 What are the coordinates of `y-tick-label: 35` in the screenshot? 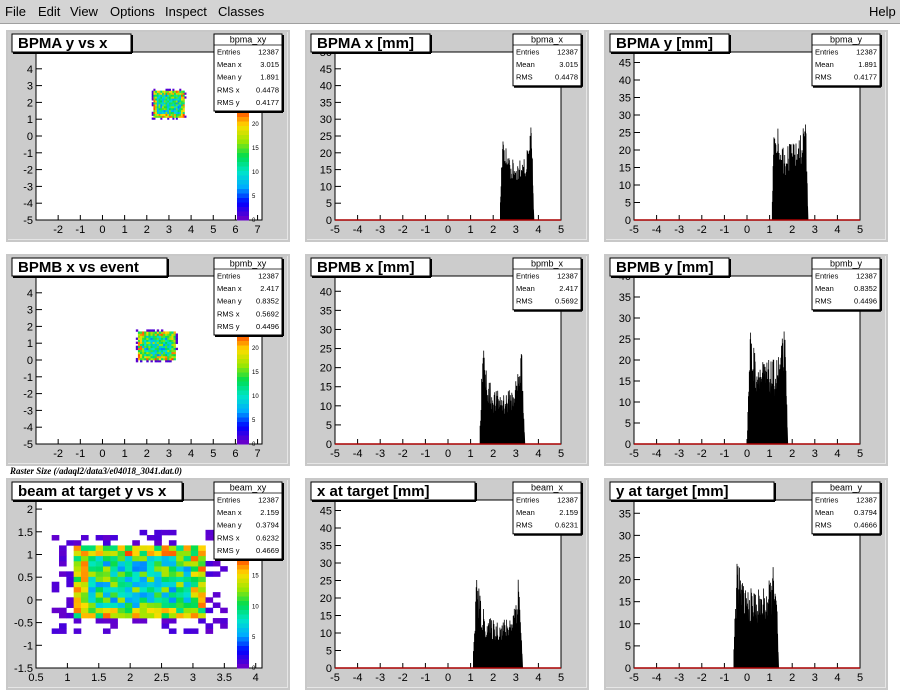 It's located at (625, 99).